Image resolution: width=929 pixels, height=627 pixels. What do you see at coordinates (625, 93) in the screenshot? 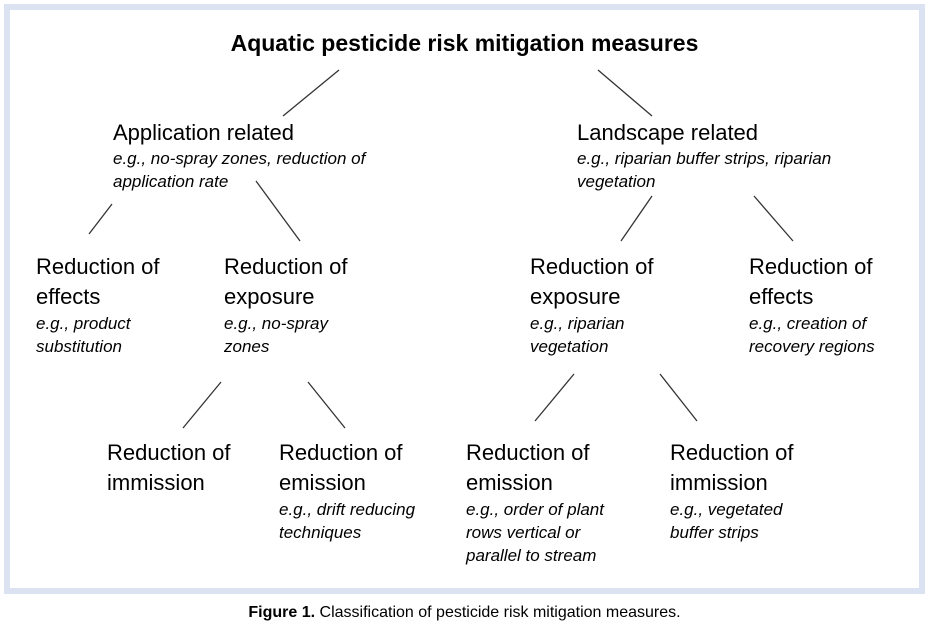
I see `connector-title-landscape` at bounding box center [625, 93].